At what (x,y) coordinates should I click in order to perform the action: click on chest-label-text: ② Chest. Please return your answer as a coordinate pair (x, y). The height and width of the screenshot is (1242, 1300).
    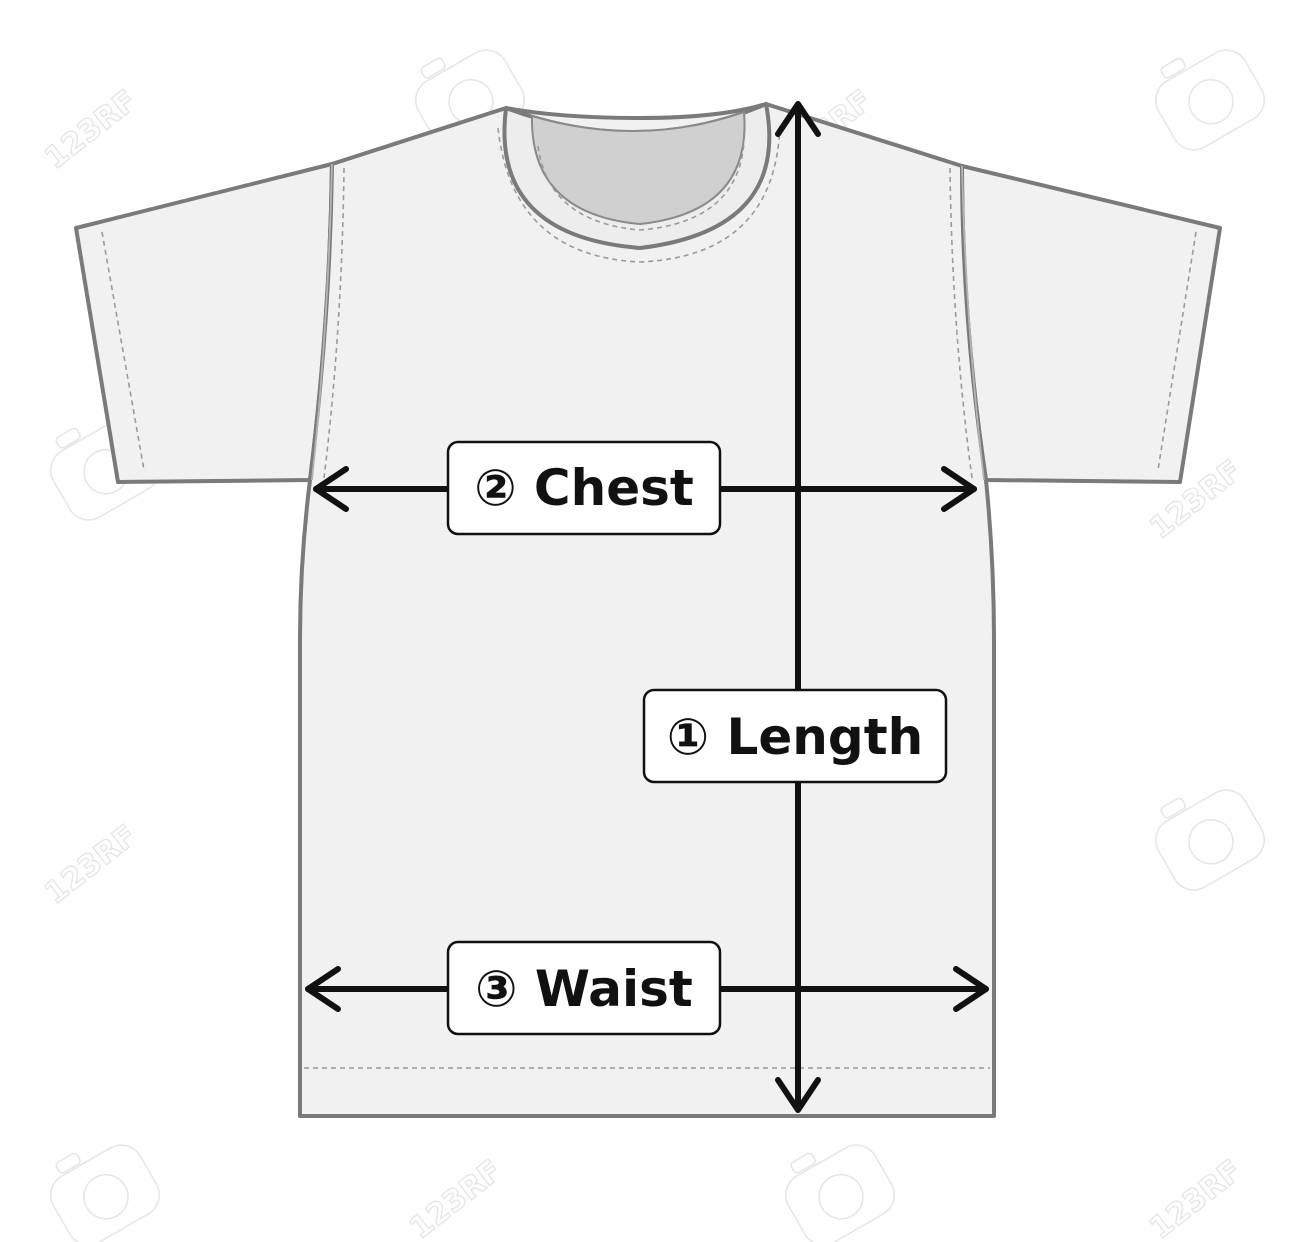
    Looking at the image, I should click on (584, 488).